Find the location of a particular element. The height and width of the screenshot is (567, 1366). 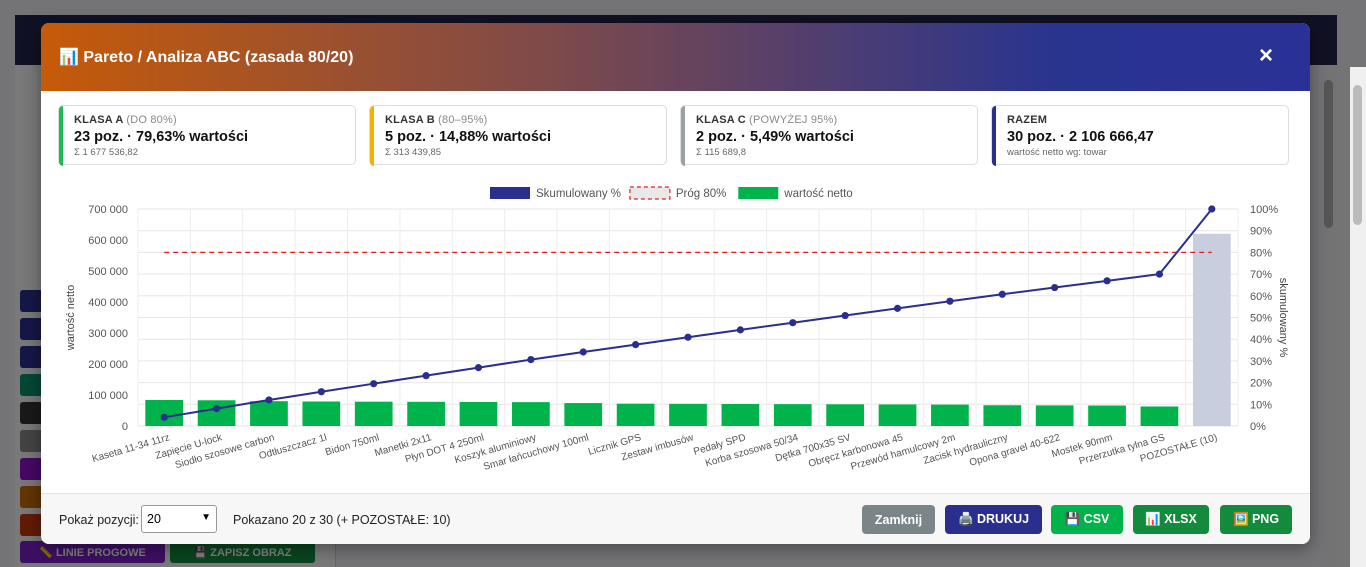

y-tick-label: 200 000 is located at coordinates (108, 365).